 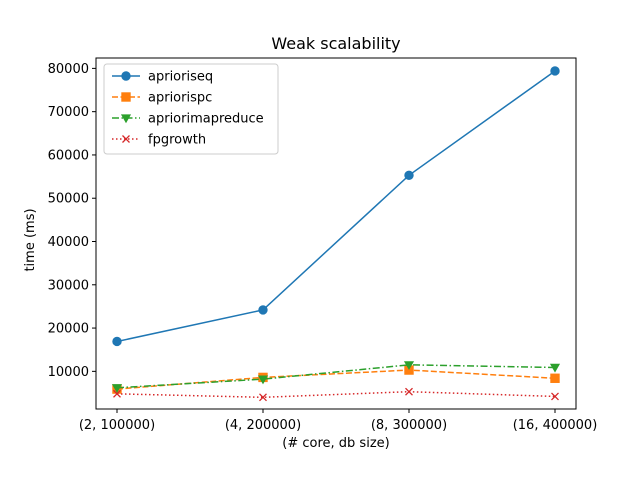 What do you see at coordinates (68, 242) in the screenshot?
I see `y-tick-label: 40000` at bounding box center [68, 242].